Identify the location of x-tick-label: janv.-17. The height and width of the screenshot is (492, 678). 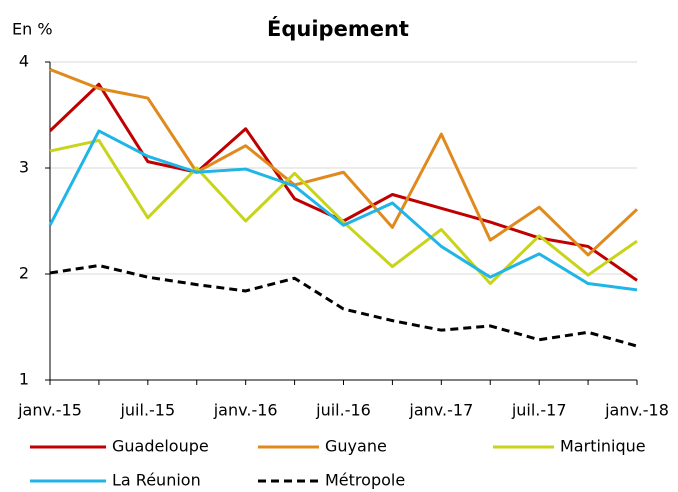
(440, 410).